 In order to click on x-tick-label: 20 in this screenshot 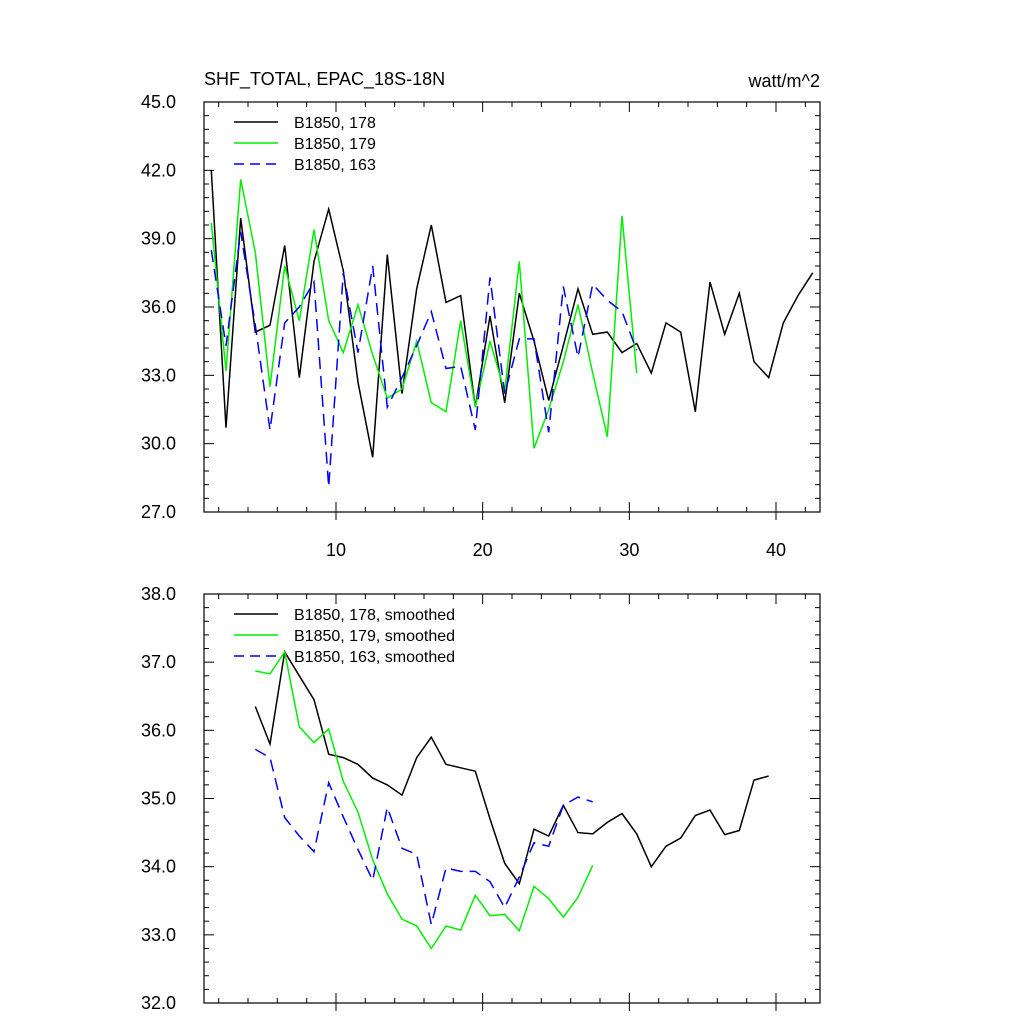, I will do `click(483, 550)`.